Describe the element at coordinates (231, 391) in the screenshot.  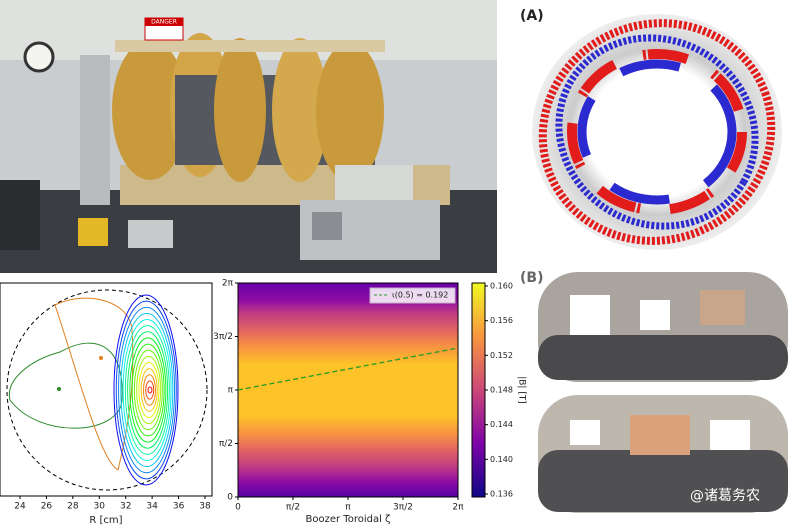
I see `y-tick-label: π` at that location.